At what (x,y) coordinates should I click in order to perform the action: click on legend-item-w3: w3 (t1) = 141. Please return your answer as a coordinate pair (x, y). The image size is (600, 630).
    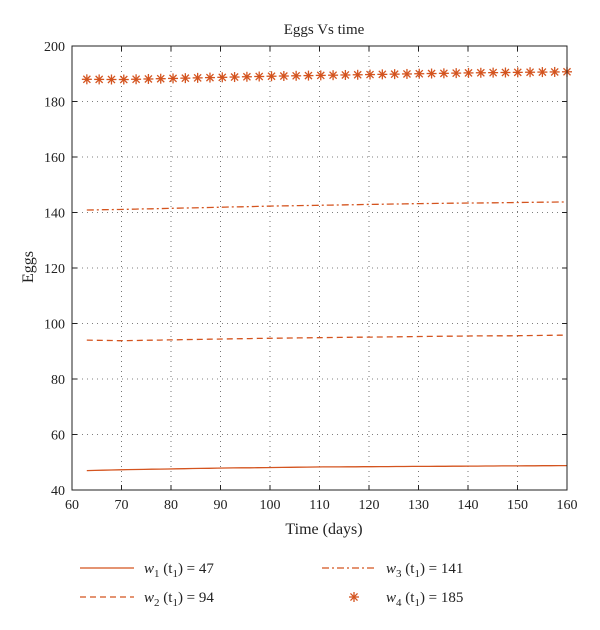
    Looking at the image, I should click on (392, 570).